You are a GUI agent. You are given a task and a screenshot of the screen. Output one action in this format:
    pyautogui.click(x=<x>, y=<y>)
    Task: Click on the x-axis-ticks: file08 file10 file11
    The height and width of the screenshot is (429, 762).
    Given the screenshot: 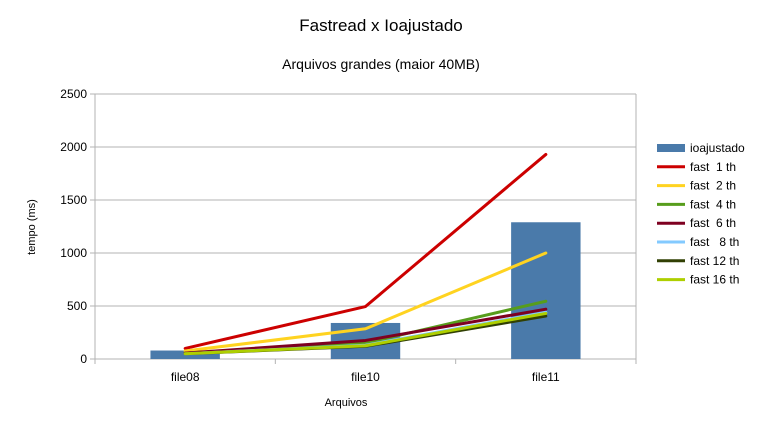 What is the action you would take?
    pyautogui.click(x=365, y=371)
    